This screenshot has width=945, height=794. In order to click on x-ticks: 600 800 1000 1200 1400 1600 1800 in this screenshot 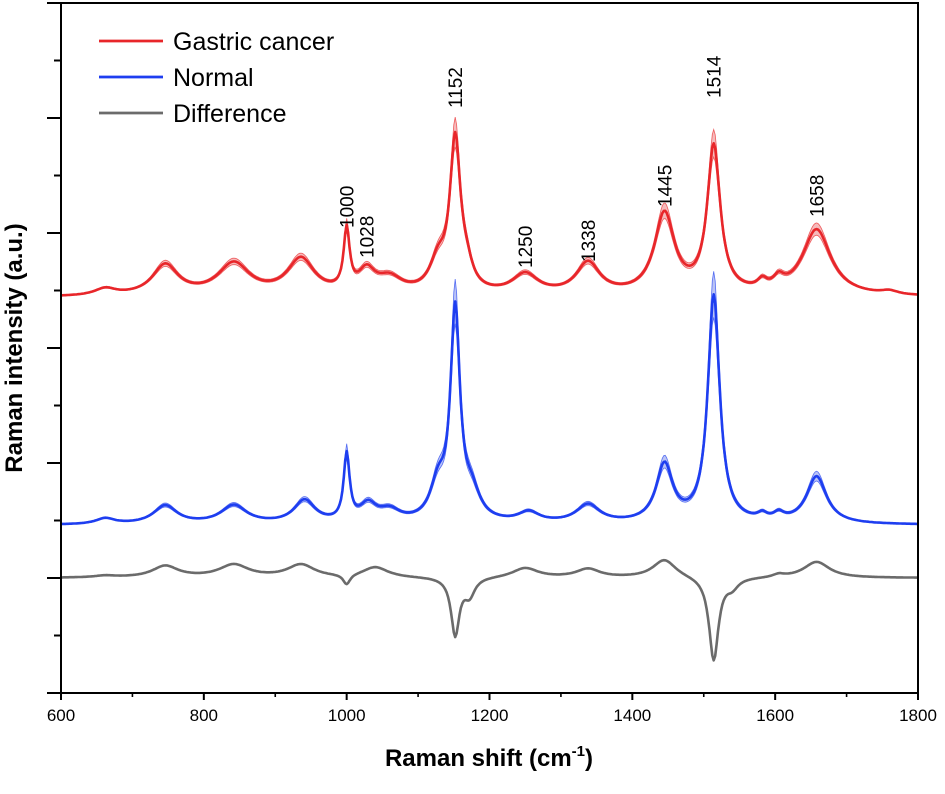, I will do `click(492, 709)`.